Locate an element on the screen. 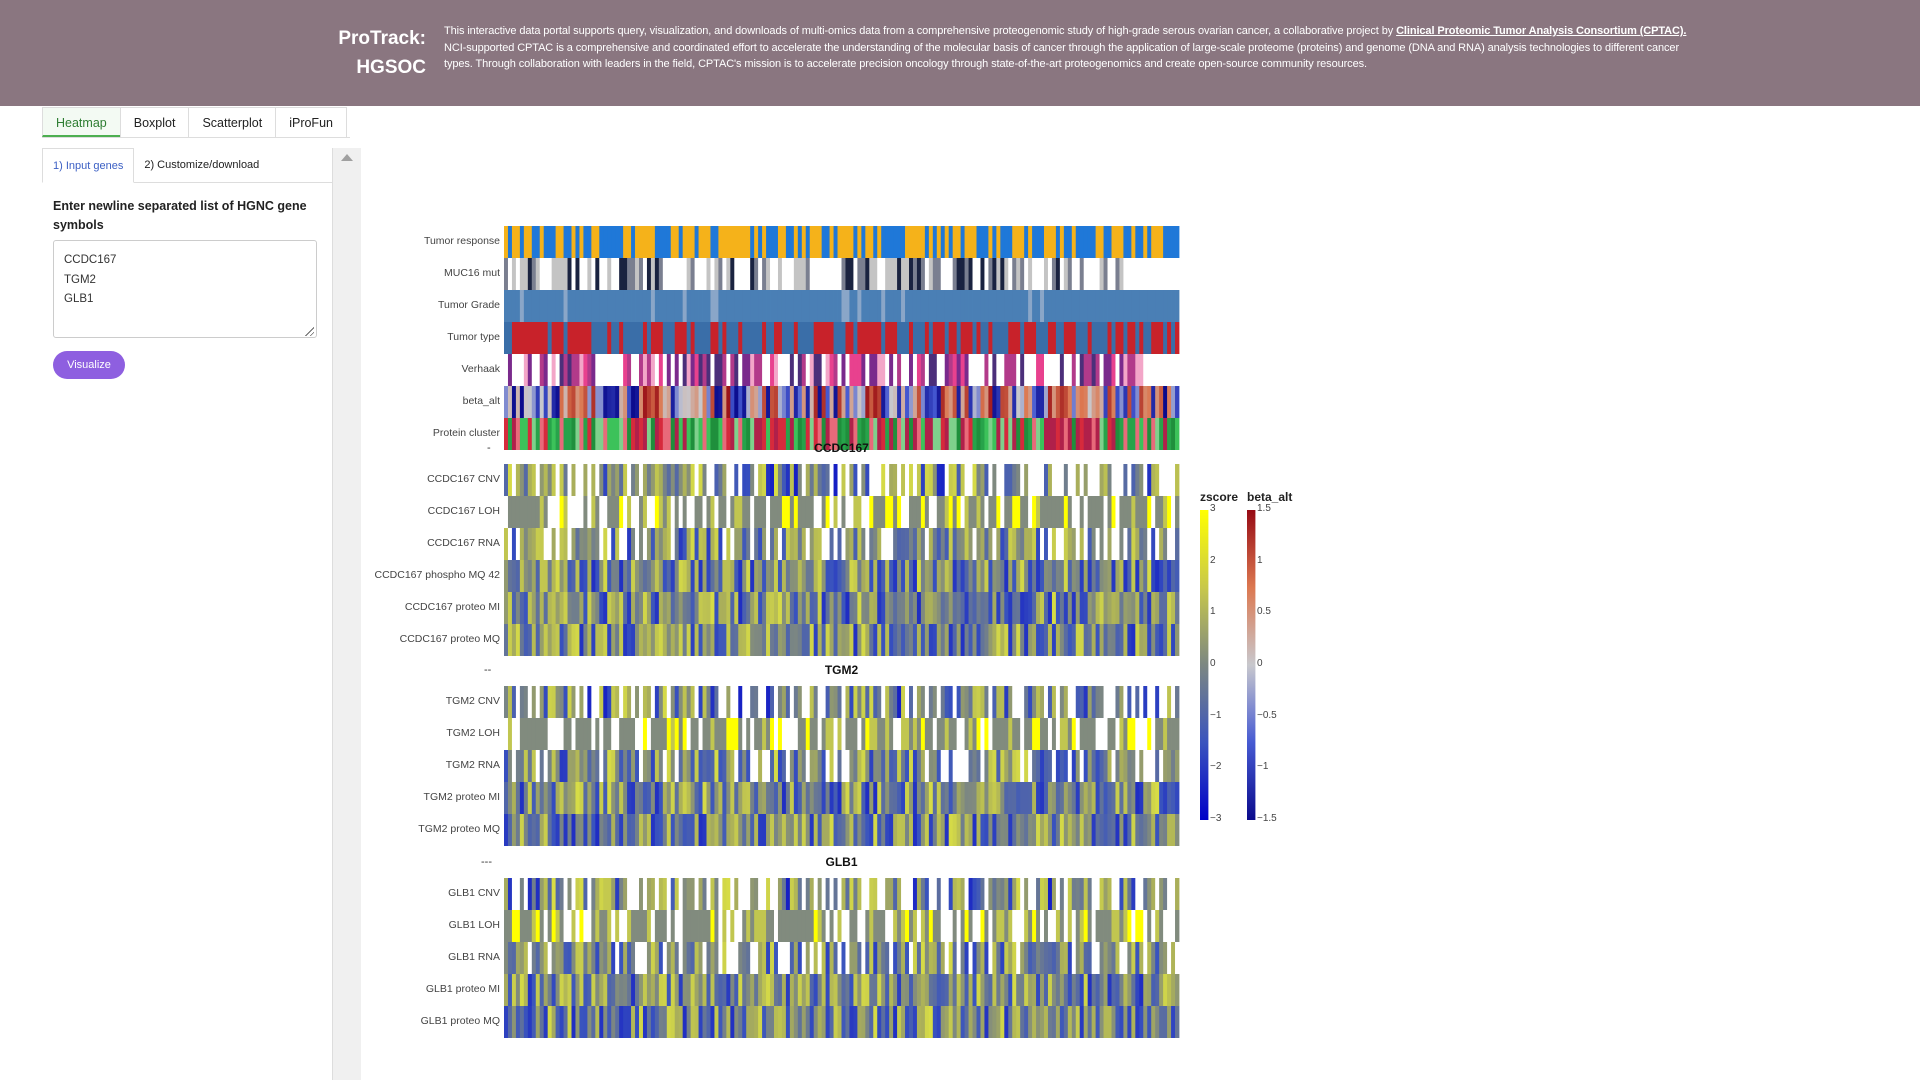  tab-scatterplot: Scatterplot is located at coordinates (232, 122).